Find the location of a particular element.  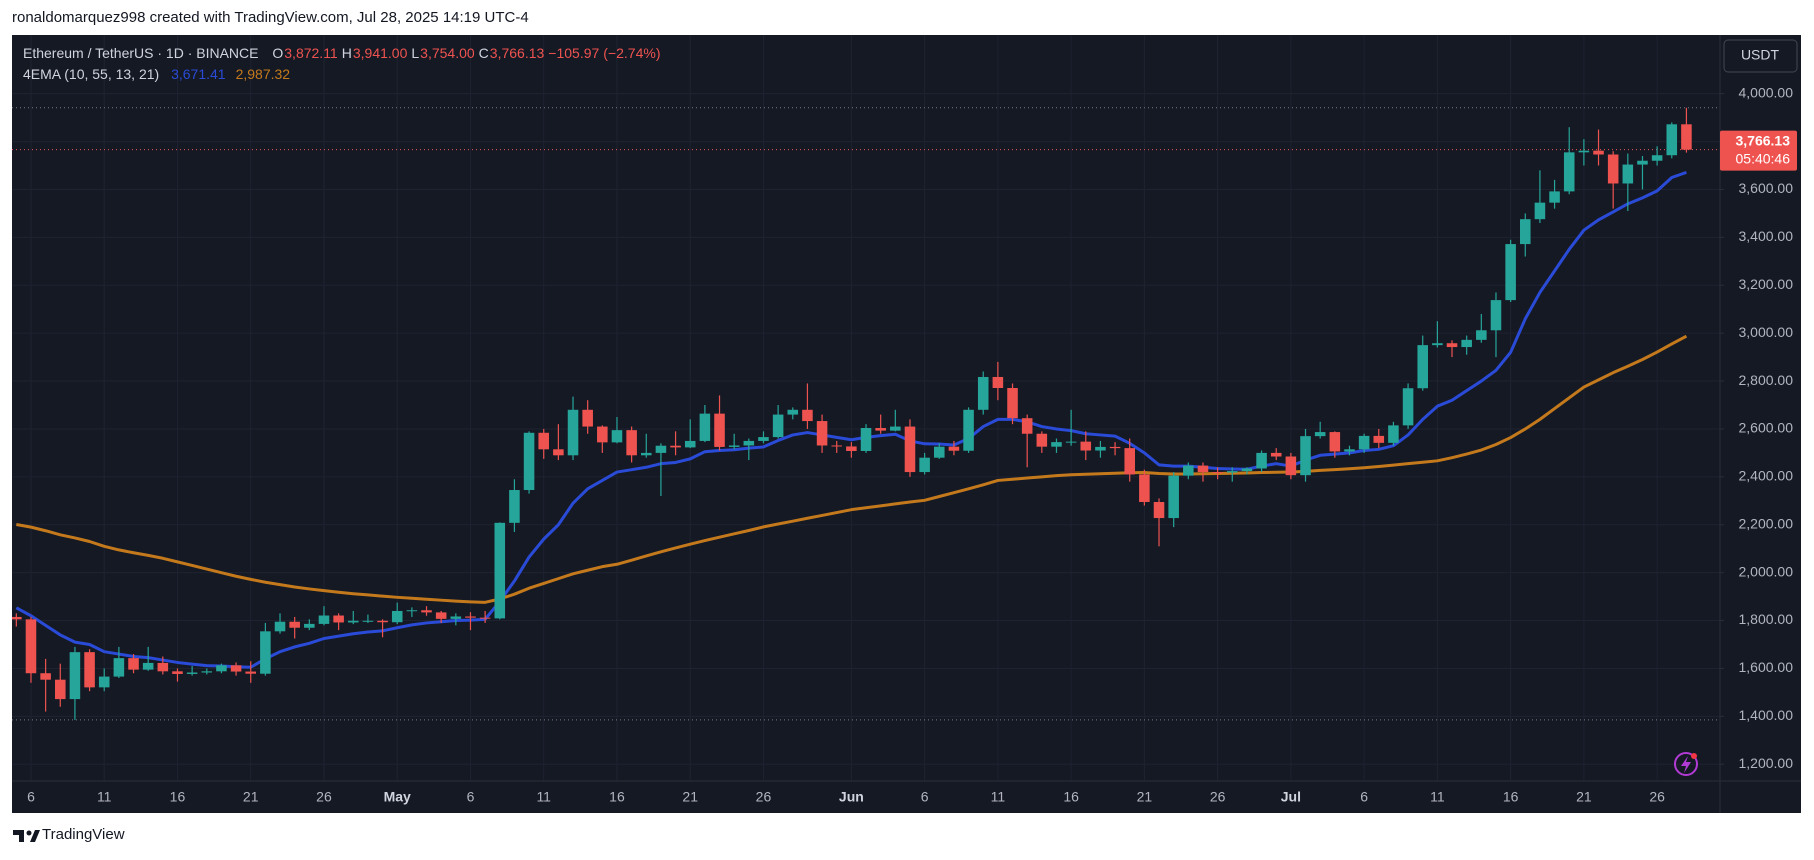

y-tick-label: 3,600.00 is located at coordinates (1766, 188).